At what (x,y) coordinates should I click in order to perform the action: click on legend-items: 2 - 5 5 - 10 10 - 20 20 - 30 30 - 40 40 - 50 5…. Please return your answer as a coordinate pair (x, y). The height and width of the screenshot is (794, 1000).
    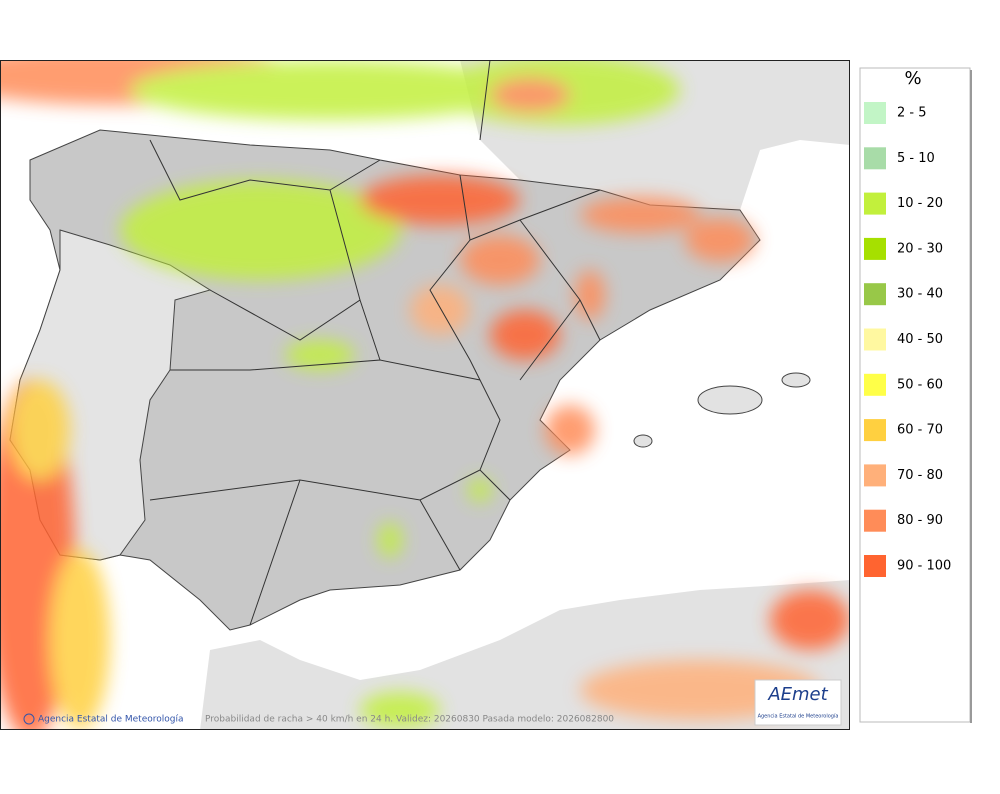
    Looking at the image, I should click on (907, 339).